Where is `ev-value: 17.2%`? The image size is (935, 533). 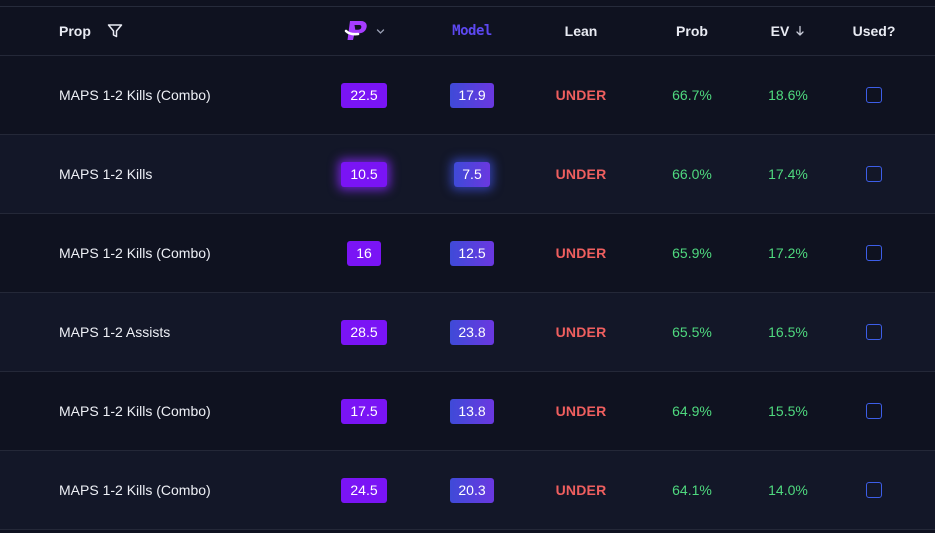
ev-value: 17.2% is located at coordinates (788, 253).